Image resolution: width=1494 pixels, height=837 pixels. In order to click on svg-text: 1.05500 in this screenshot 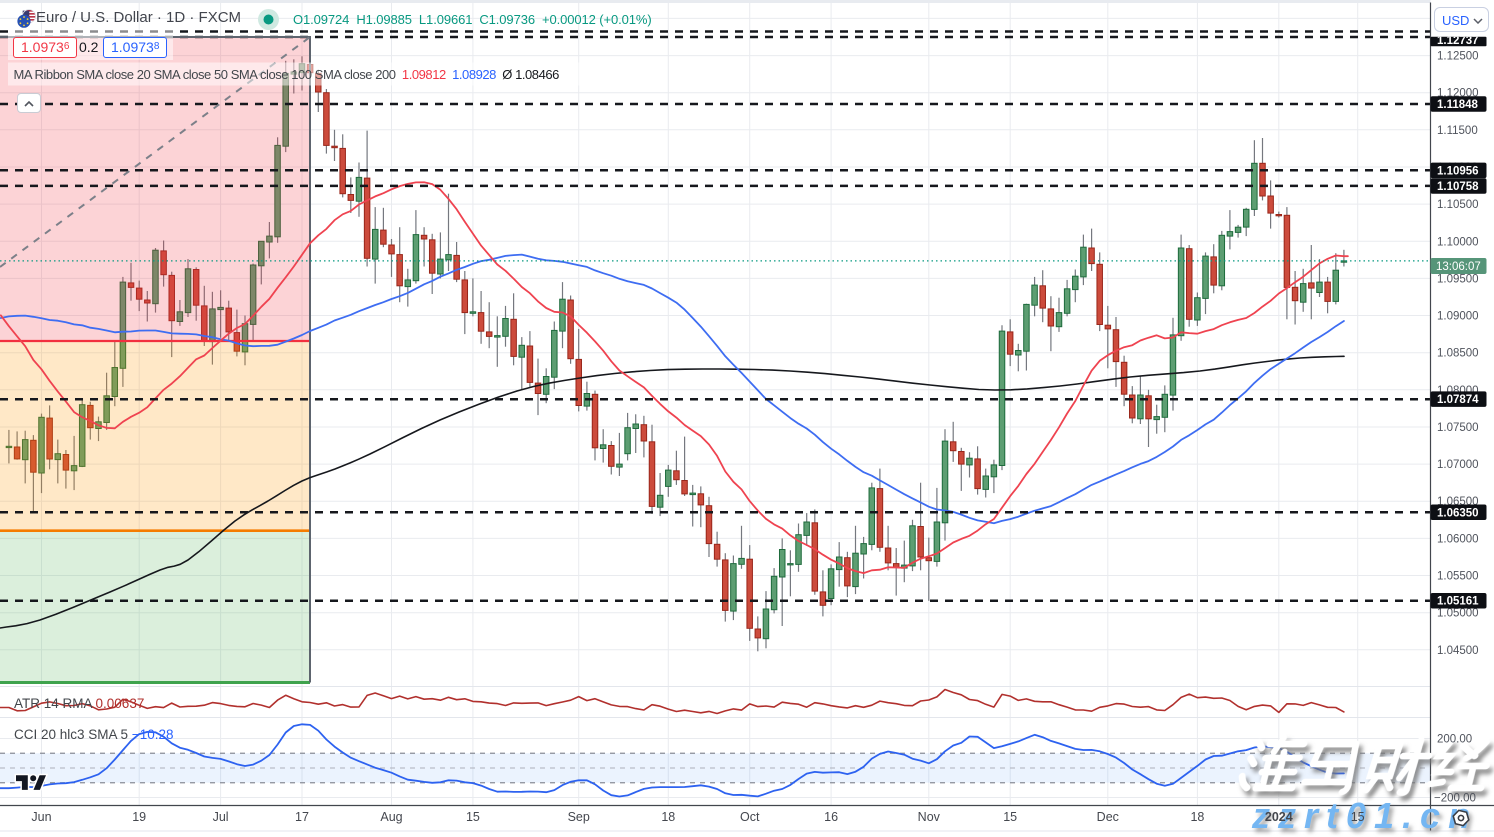, I will do `click(1458, 577)`.